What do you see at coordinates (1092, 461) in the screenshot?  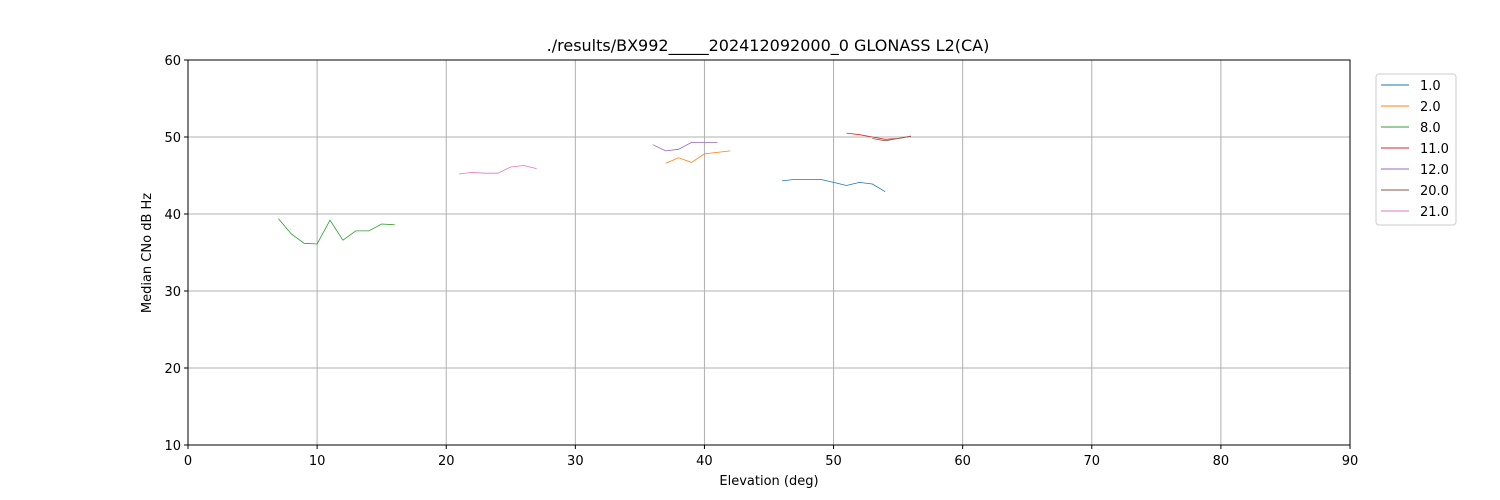 I see `x-tick-label: 70` at bounding box center [1092, 461].